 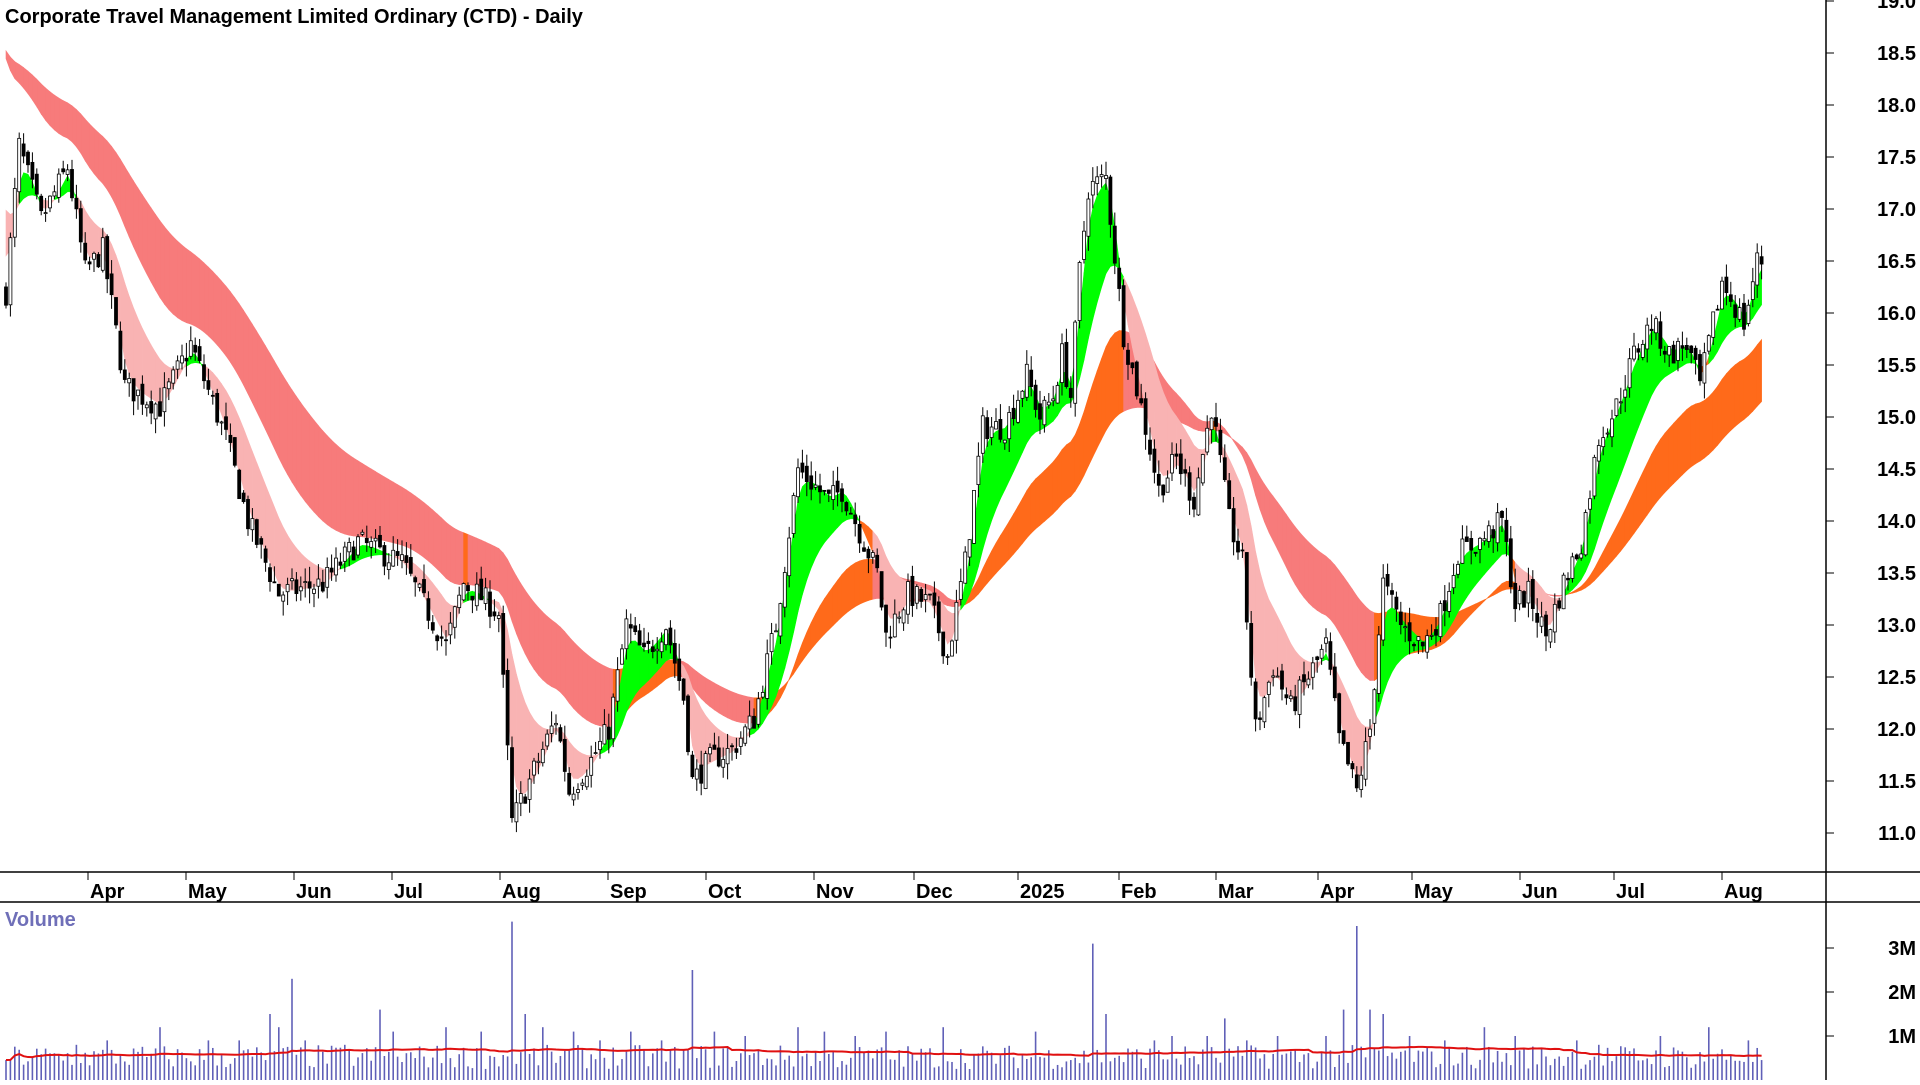 I want to click on x-tick-label: Jun, so click(x=1540, y=892).